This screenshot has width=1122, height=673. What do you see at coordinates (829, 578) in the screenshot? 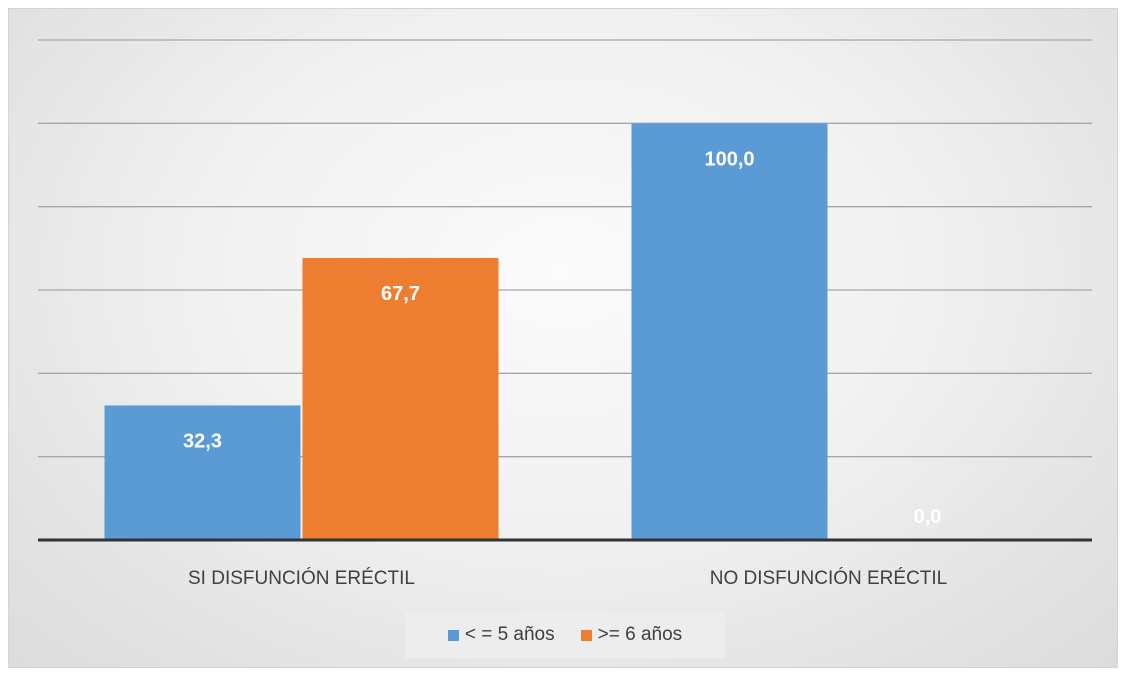
I see `category-label-2: NO DISFUNCIÓN ERÉCTIL` at bounding box center [829, 578].